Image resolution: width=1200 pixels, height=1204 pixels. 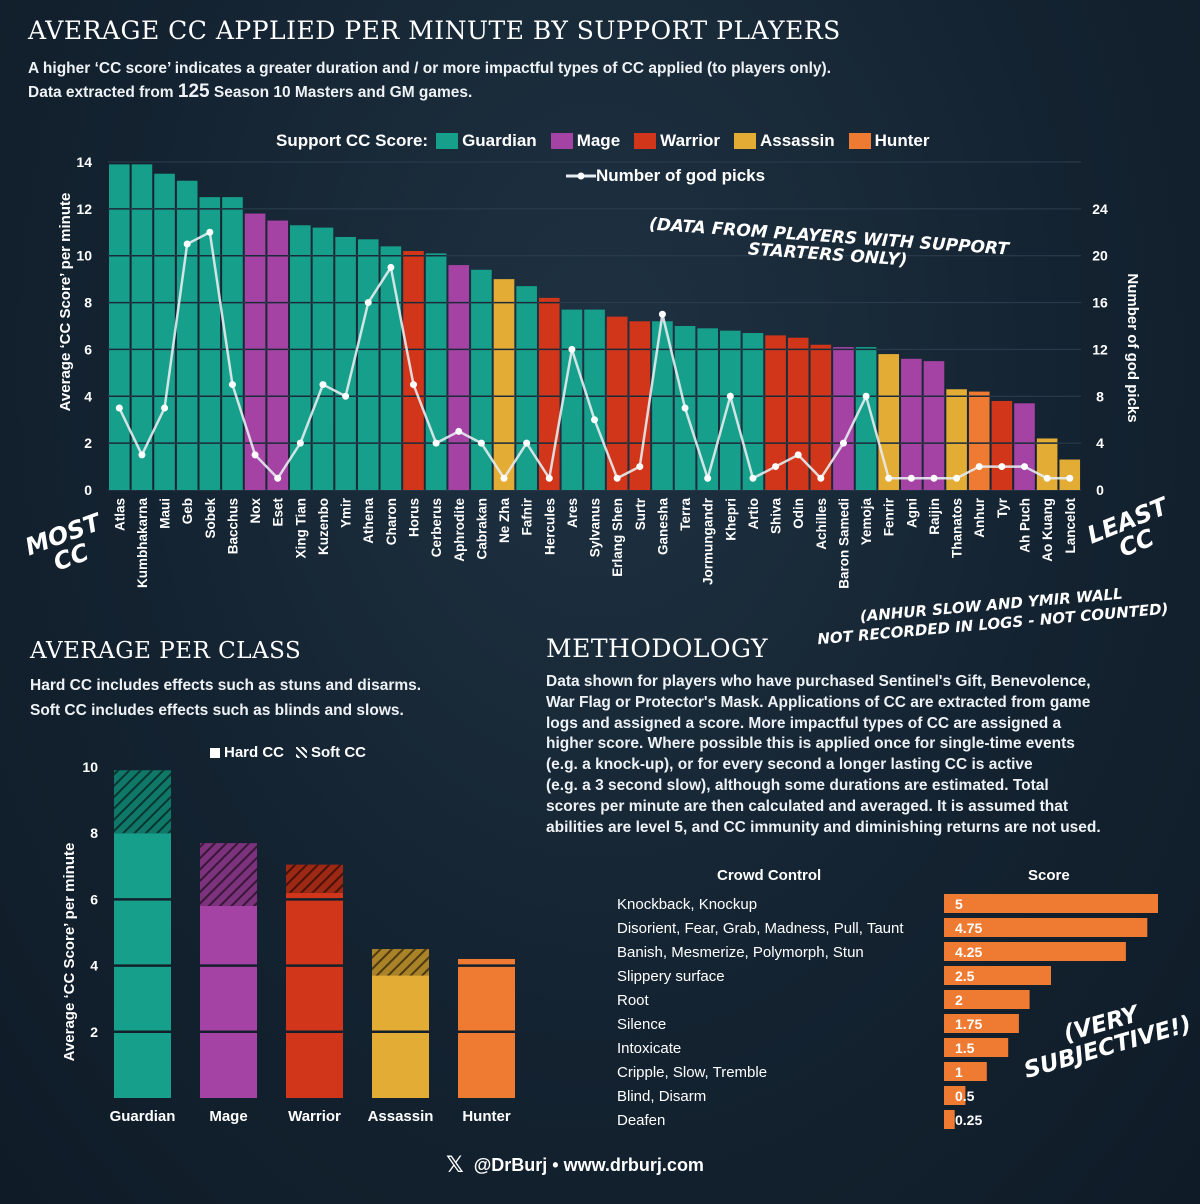 I want to click on legend-label: Mage, so click(x=598, y=140).